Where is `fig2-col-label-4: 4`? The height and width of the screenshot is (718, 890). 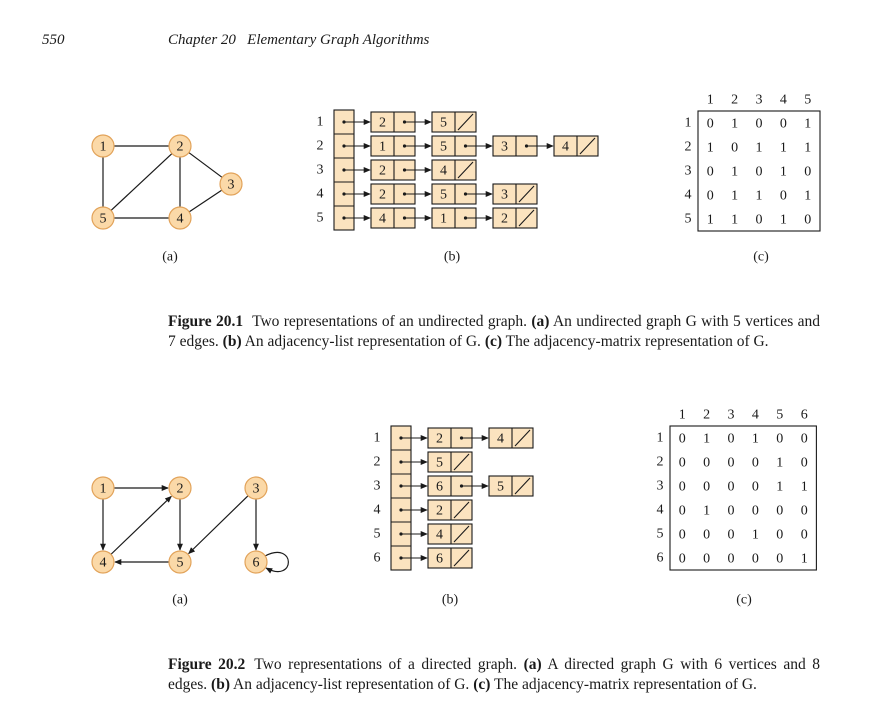
fig2-col-label-4: 4 is located at coordinates (755, 415).